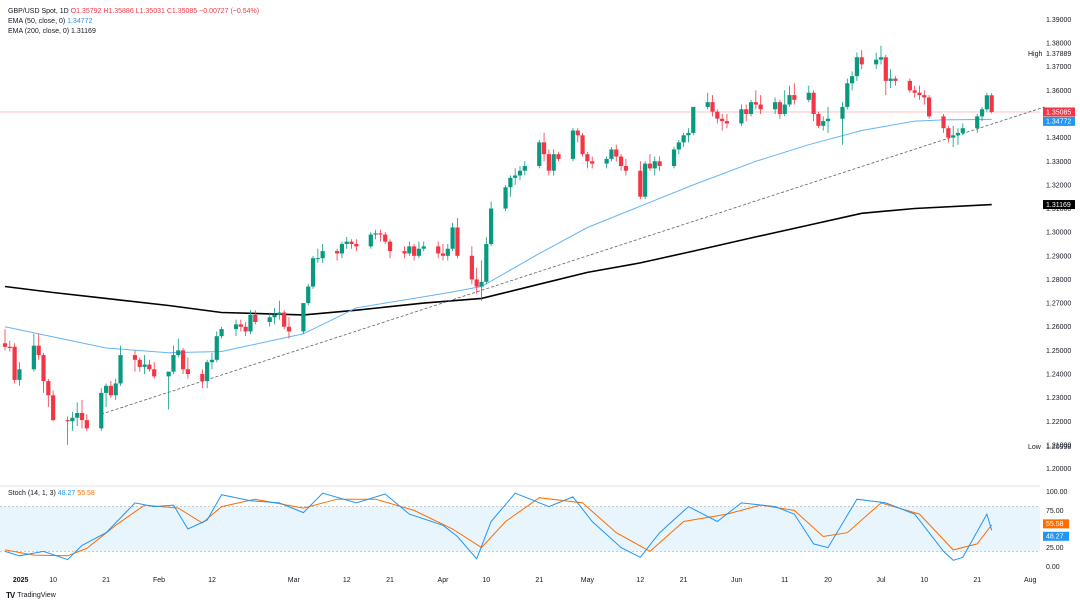 This screenshot has height=605, width=1080. Describe the element at coordinates (1058, 138) in the screenshot. I see `price-tick-label: 1.34000` at that location.